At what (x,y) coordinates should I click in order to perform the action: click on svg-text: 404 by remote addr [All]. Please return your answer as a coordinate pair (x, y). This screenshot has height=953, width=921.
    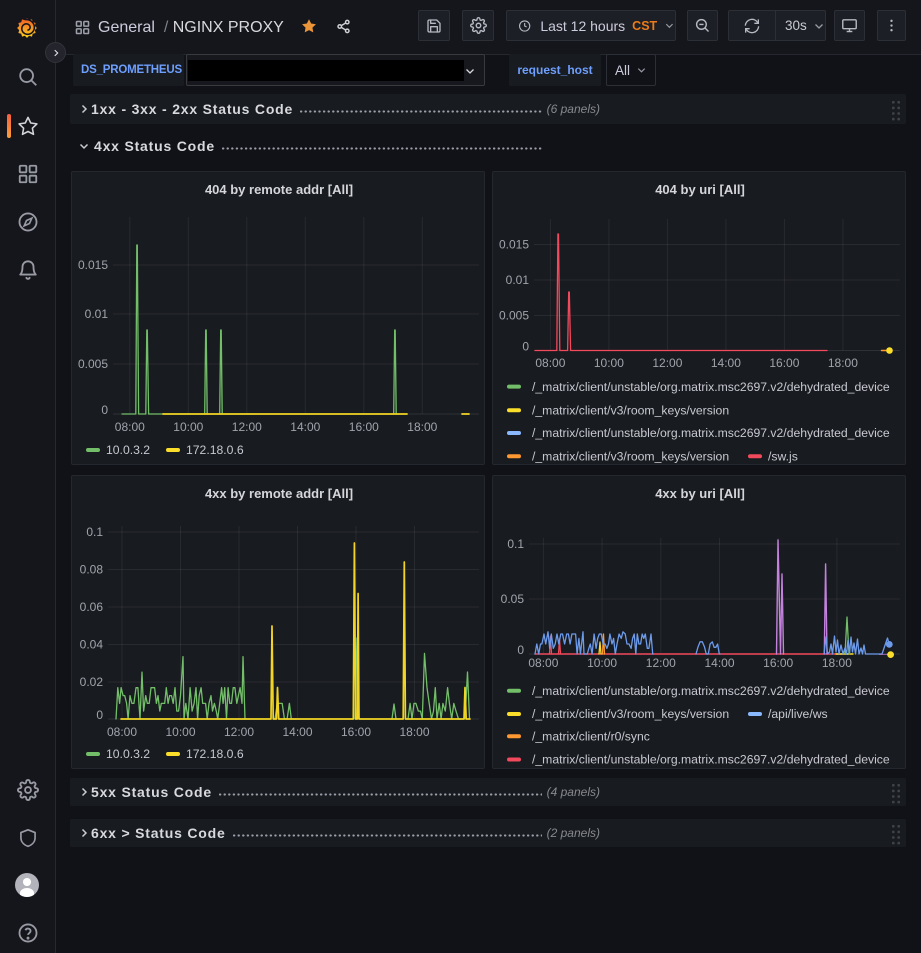
    Looking at the image, I should click on (279, 189).